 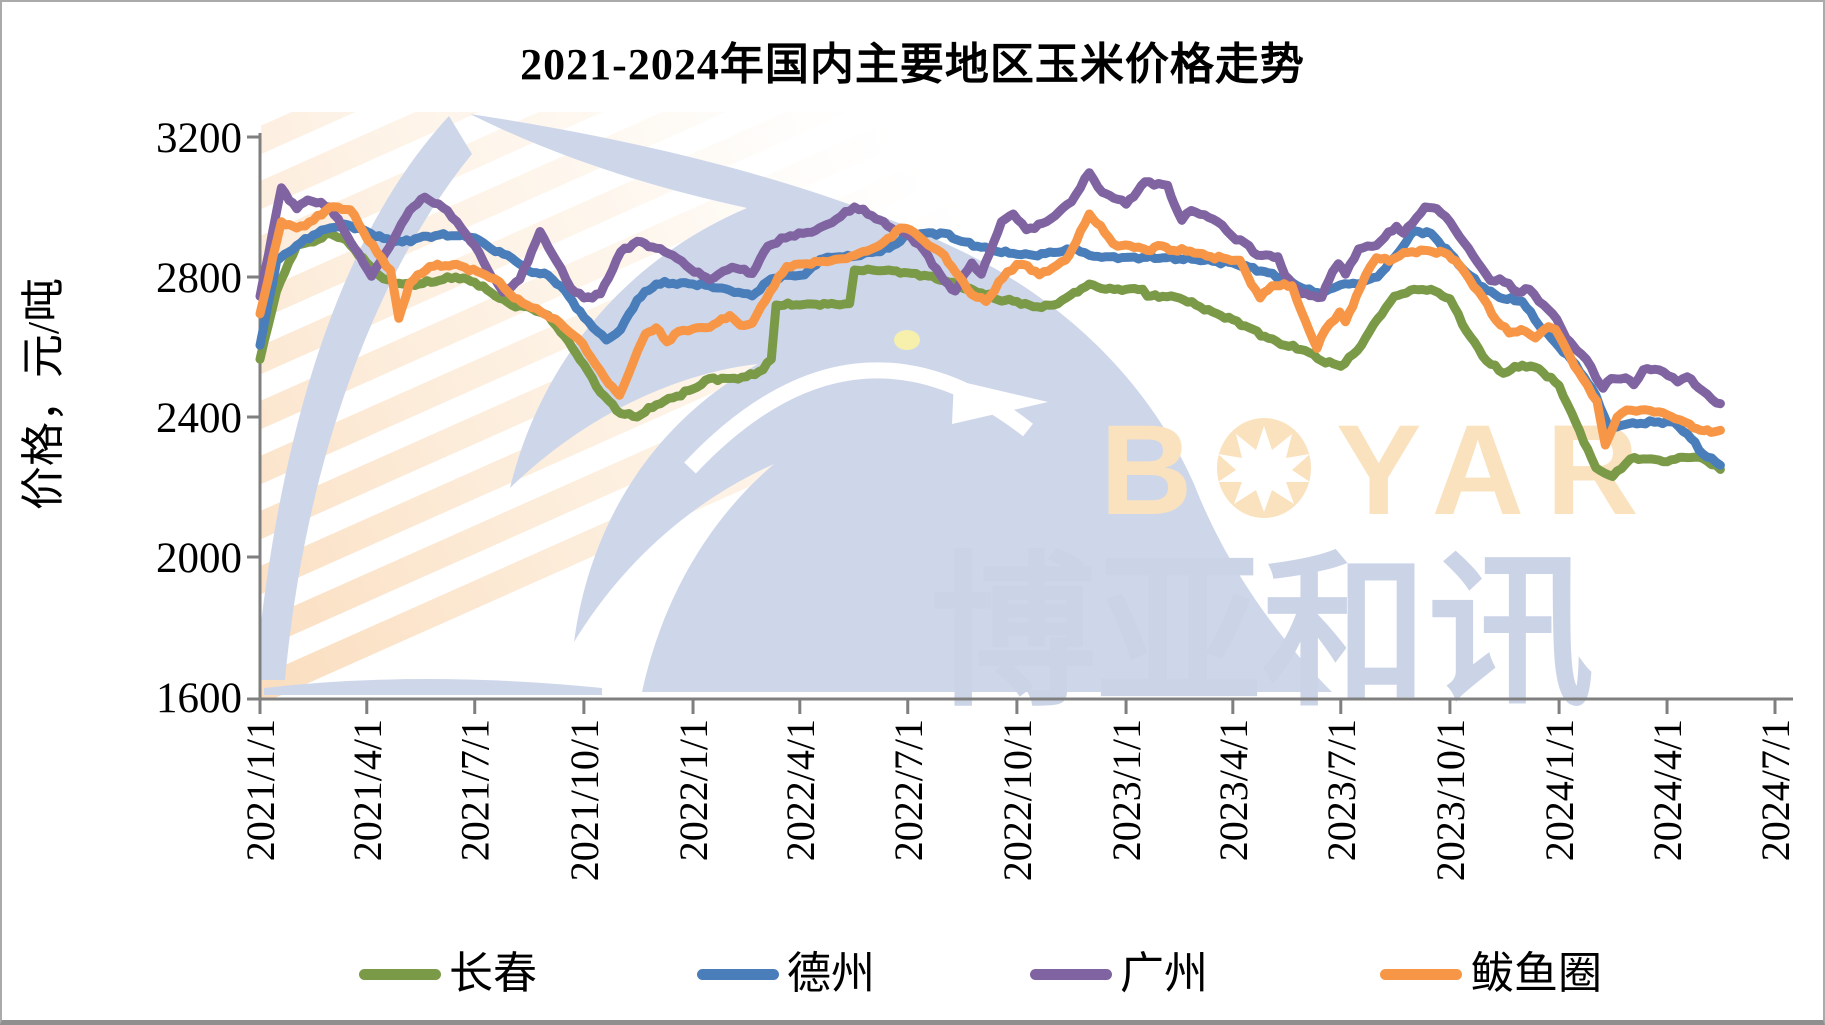 What do you see at coordinates (400, 974) in the screenshot?
I see `legend-swatch-changchun` at bounding box center [400, 974].